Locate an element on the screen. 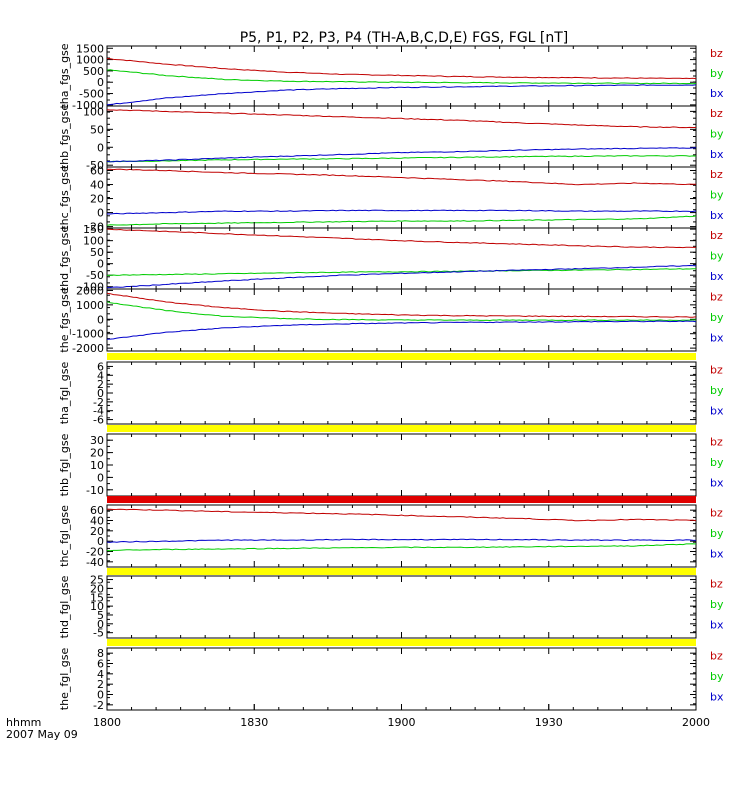 The image size is (750, 800). y-tick-label: 100 is located at coordinates (93, 241).